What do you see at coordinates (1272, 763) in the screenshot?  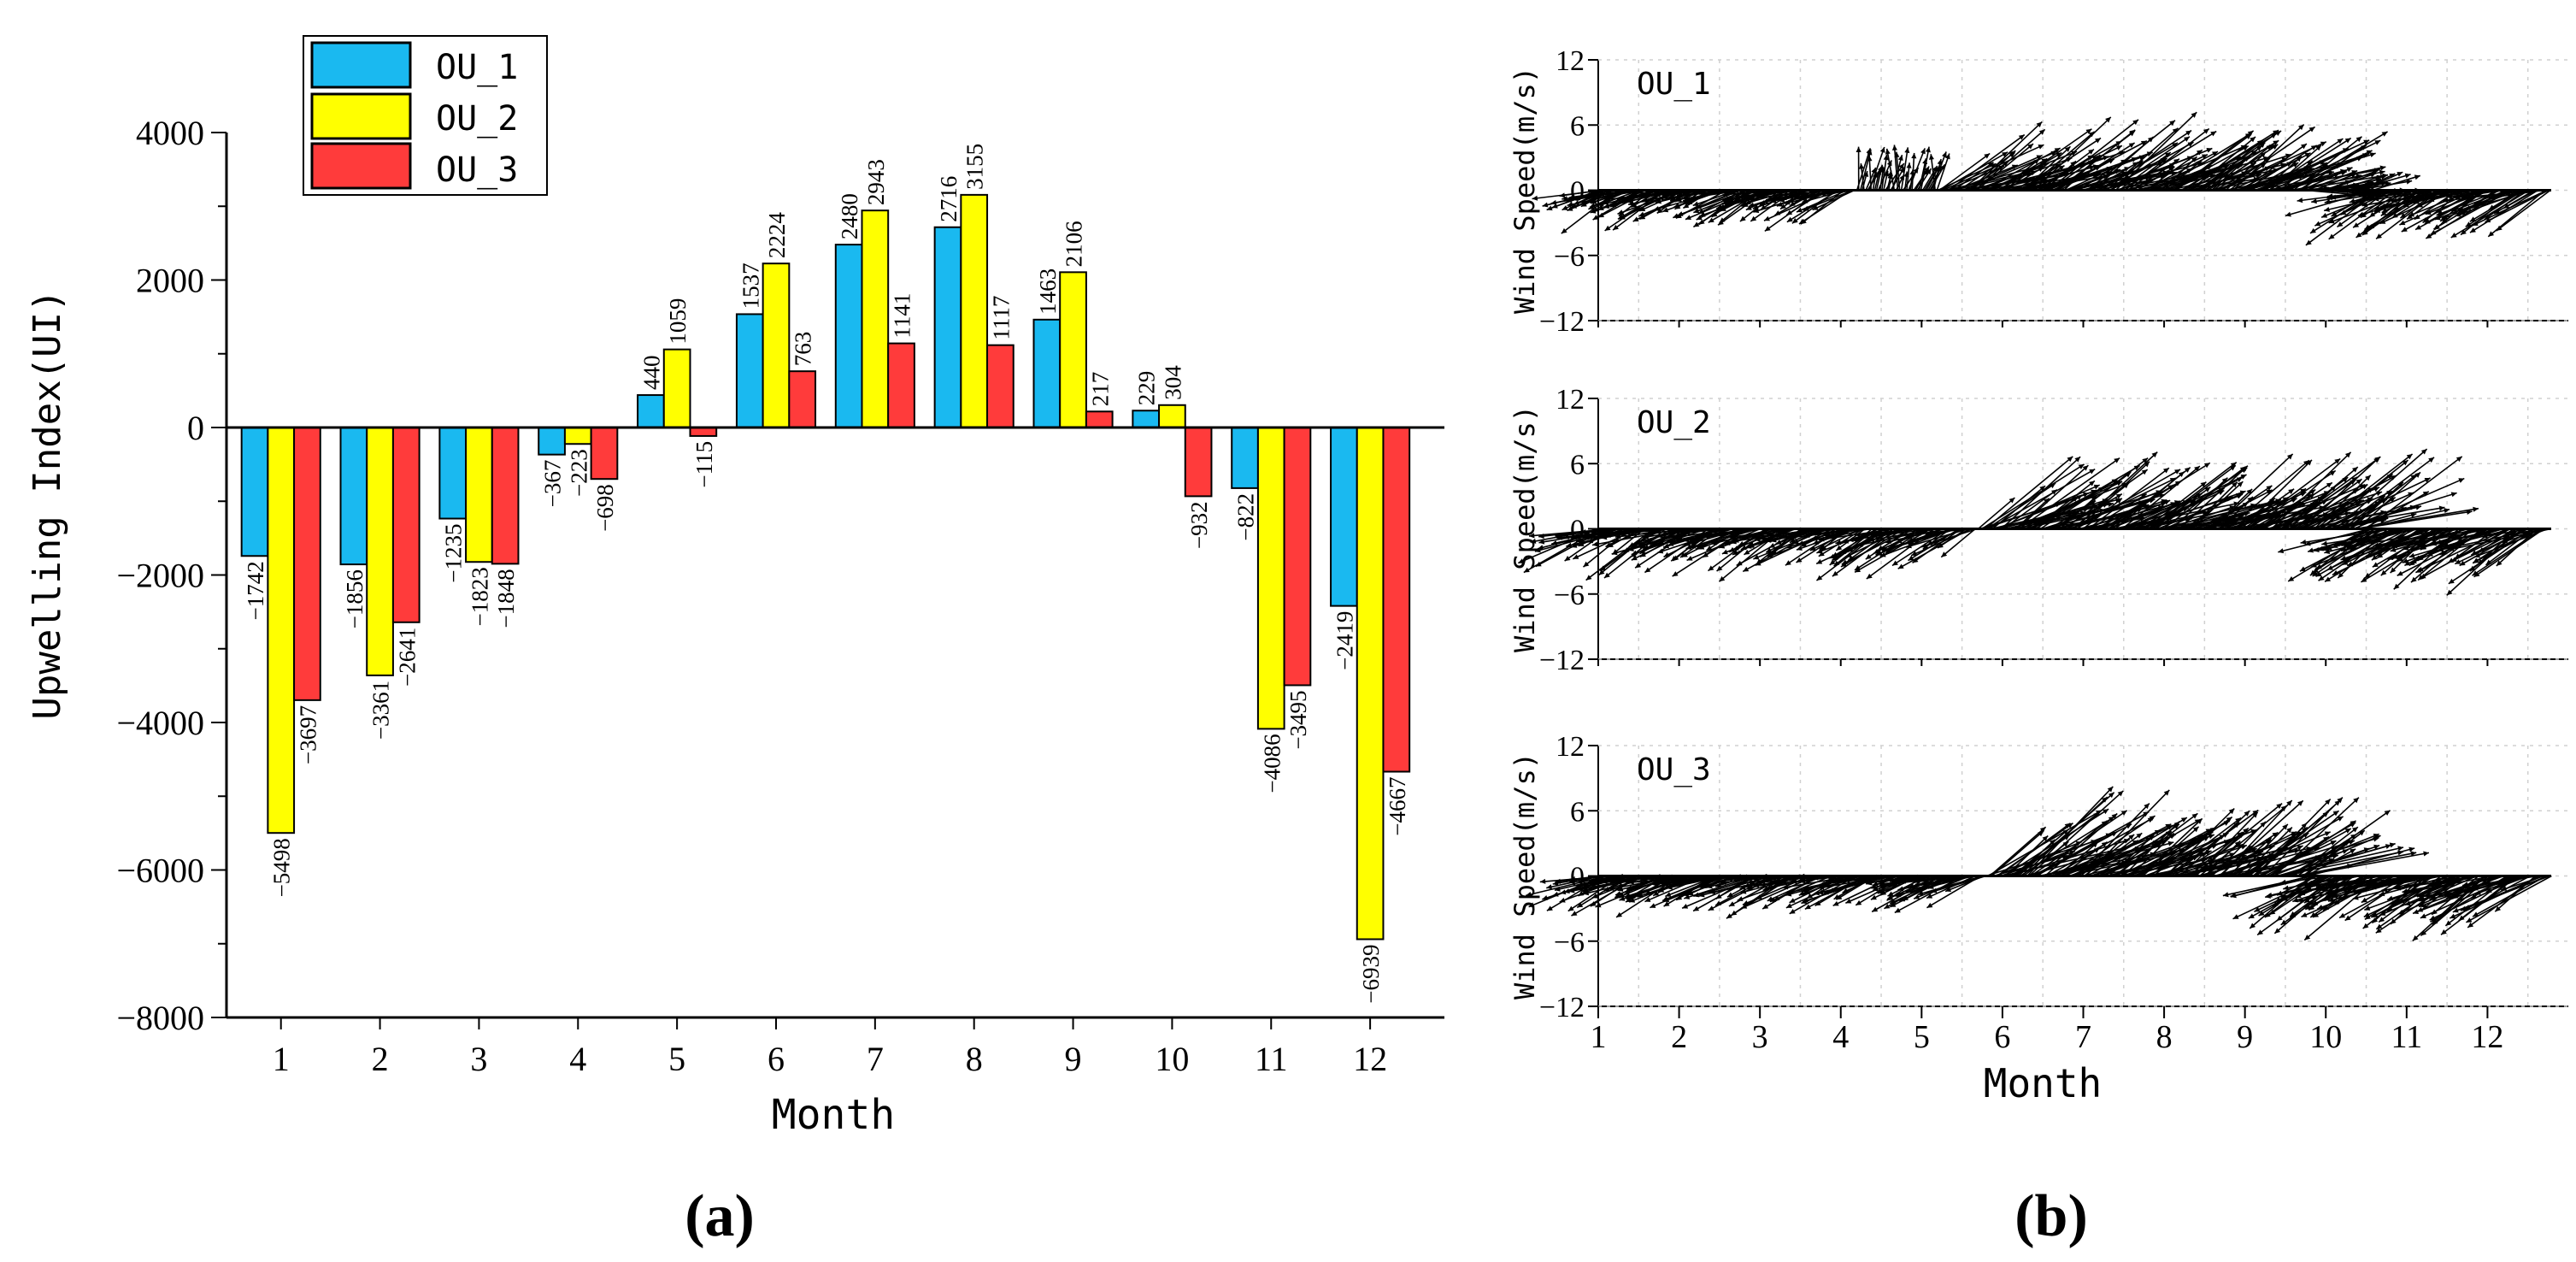 I see `bar-label: −4086` at bounding box center [1272, 763].